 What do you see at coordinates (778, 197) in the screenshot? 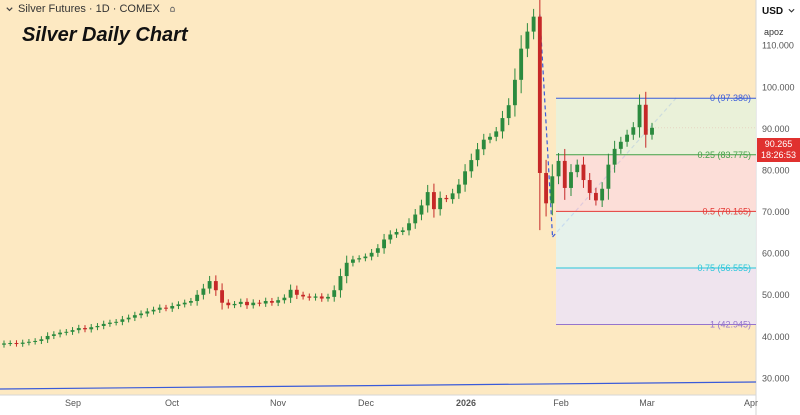
I see `price-scale-area` at bounding box center [778, 197].